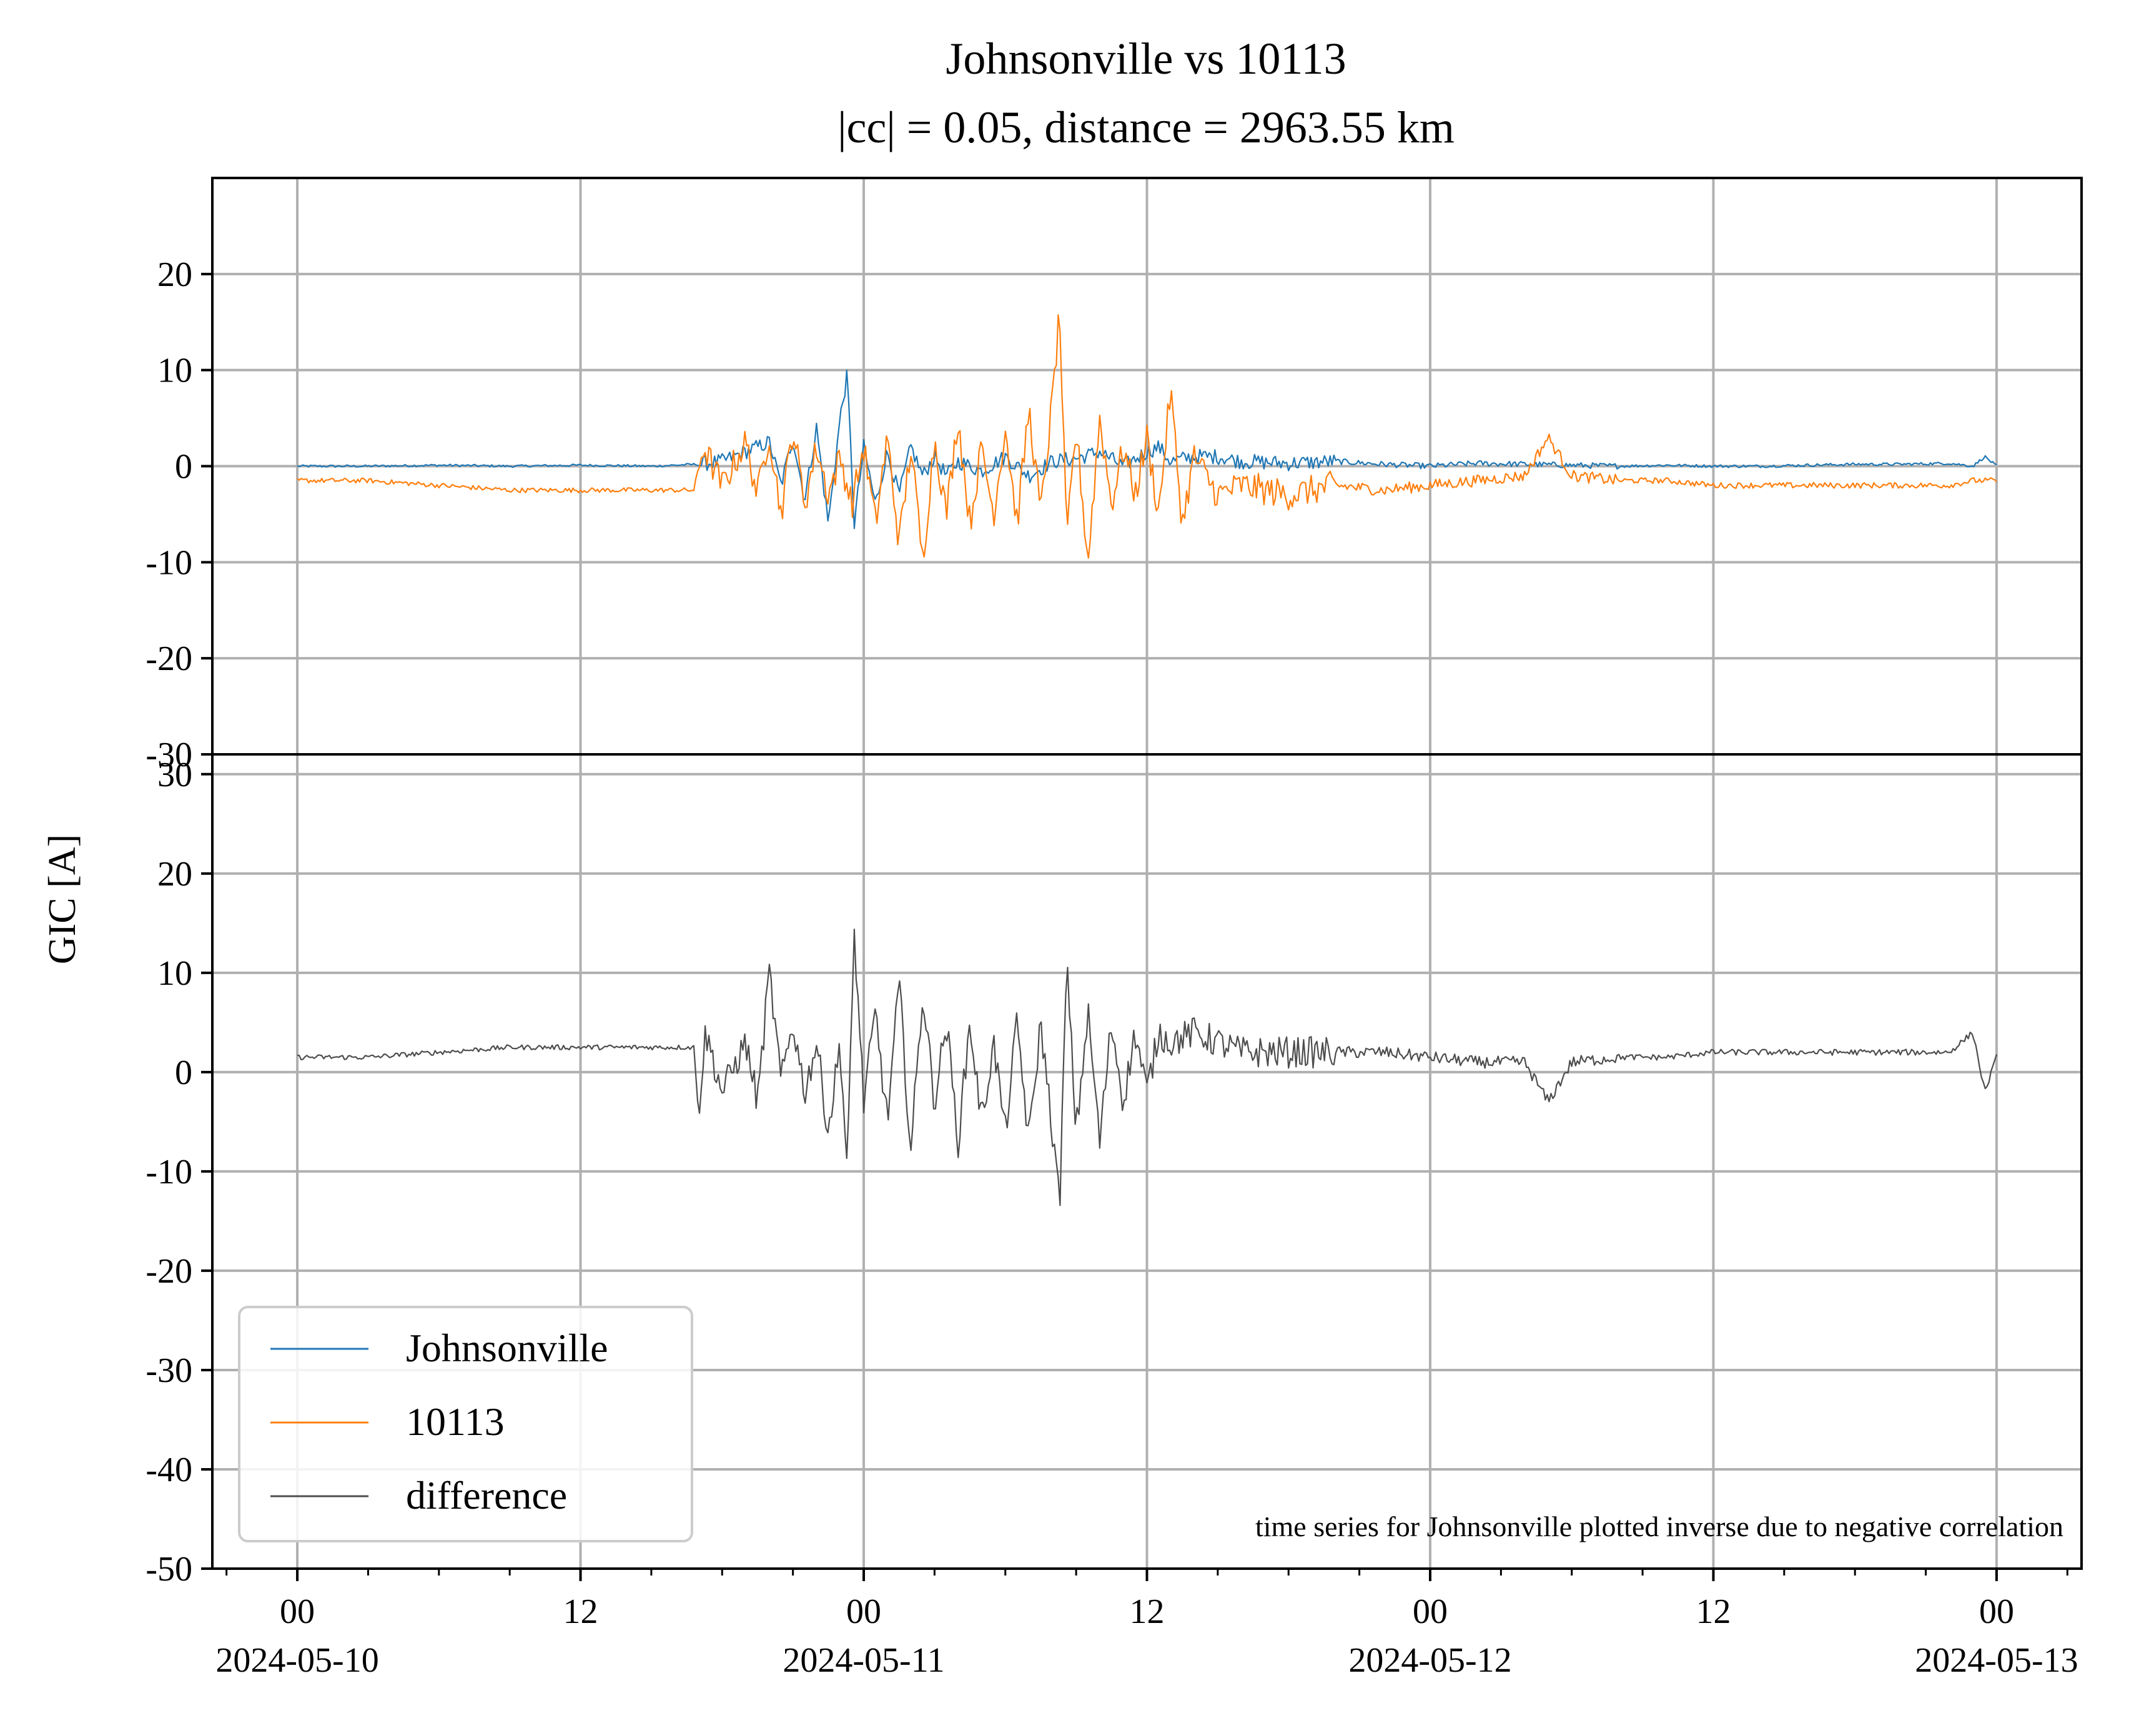  What do you see at coordinates (486, 1495) in the screenshot?
I see `legend-label-difference: difference` at bounding box center [486, 1495].